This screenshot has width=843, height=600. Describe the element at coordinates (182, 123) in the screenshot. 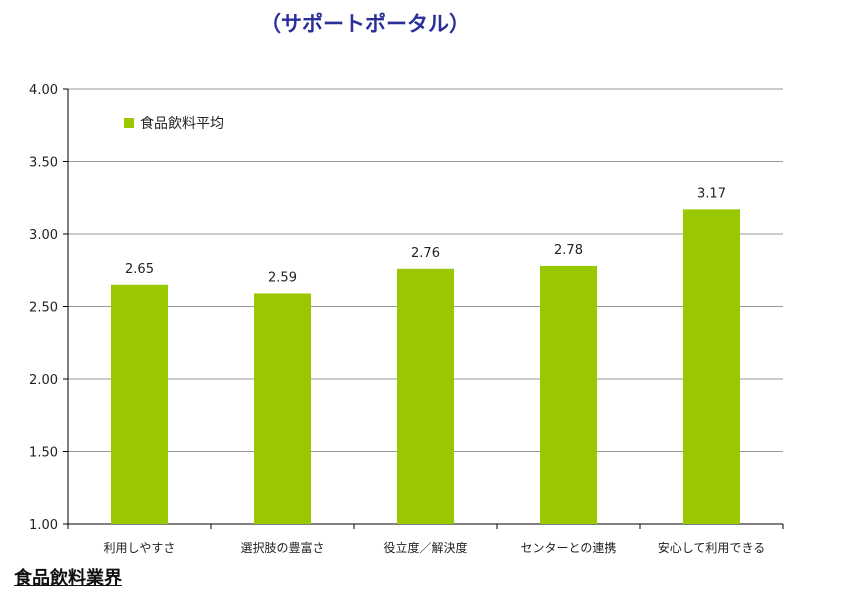

I see `legend-label: 食品飲料平均` at that location.